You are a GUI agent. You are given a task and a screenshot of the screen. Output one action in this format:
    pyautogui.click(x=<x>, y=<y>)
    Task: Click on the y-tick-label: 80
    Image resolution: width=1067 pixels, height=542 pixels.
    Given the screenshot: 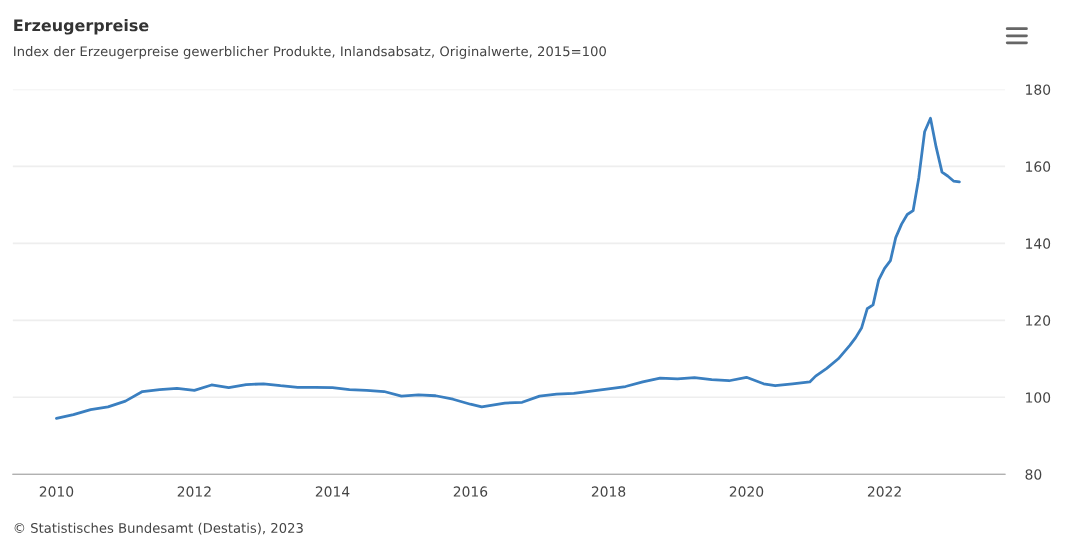 What is the action you would take?
    pyautogui.click(x=1033, y=474)
    